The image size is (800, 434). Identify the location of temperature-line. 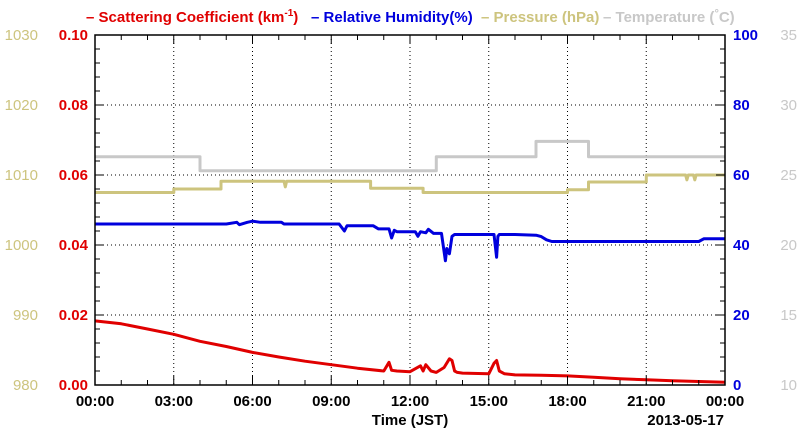
(410, 156).